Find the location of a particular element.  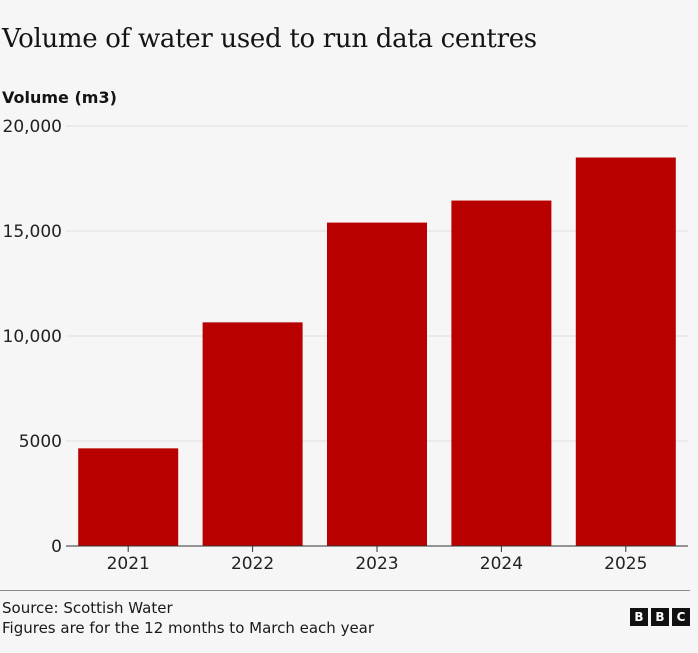

chart-title: Volume of water used to run data centres is located at coordinates (269, 39).